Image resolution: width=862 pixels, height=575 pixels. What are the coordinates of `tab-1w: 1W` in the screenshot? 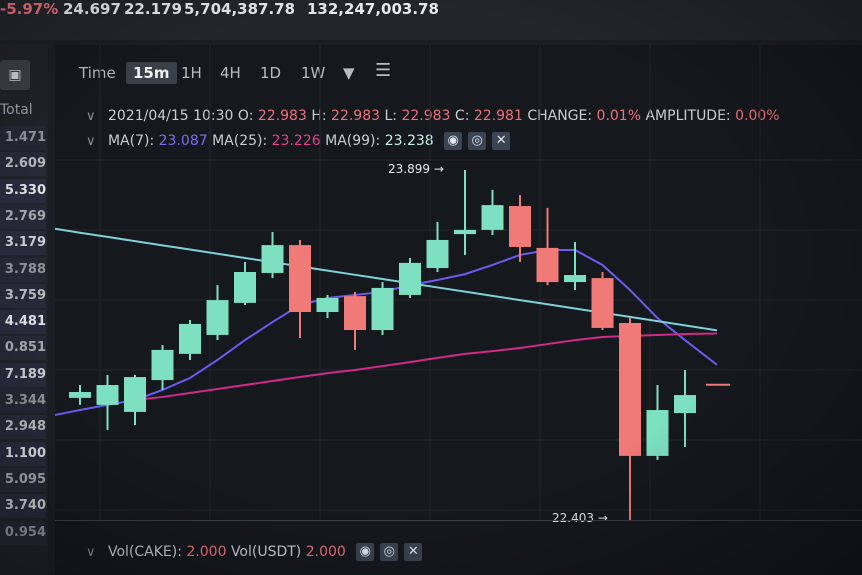 It's located at (313, 73).